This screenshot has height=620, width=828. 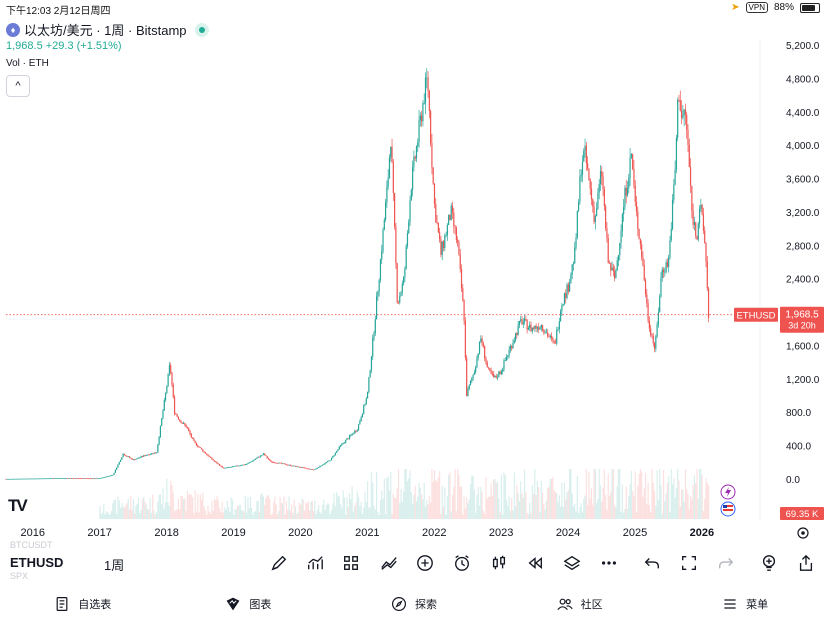 What do you see at coordinates (689, 563) in the screenshot?
I see `fullscreen-button` at bounding box center [689, 563].